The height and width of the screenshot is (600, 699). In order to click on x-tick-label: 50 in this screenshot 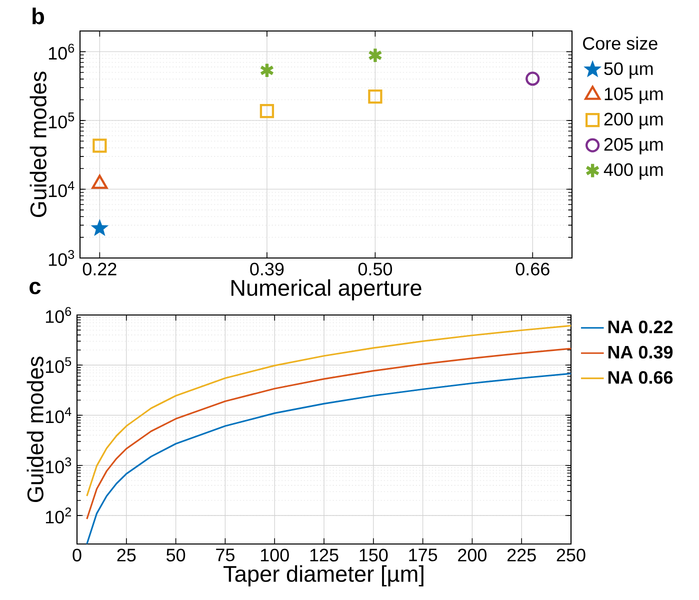, I will do `click(176, 555)`.